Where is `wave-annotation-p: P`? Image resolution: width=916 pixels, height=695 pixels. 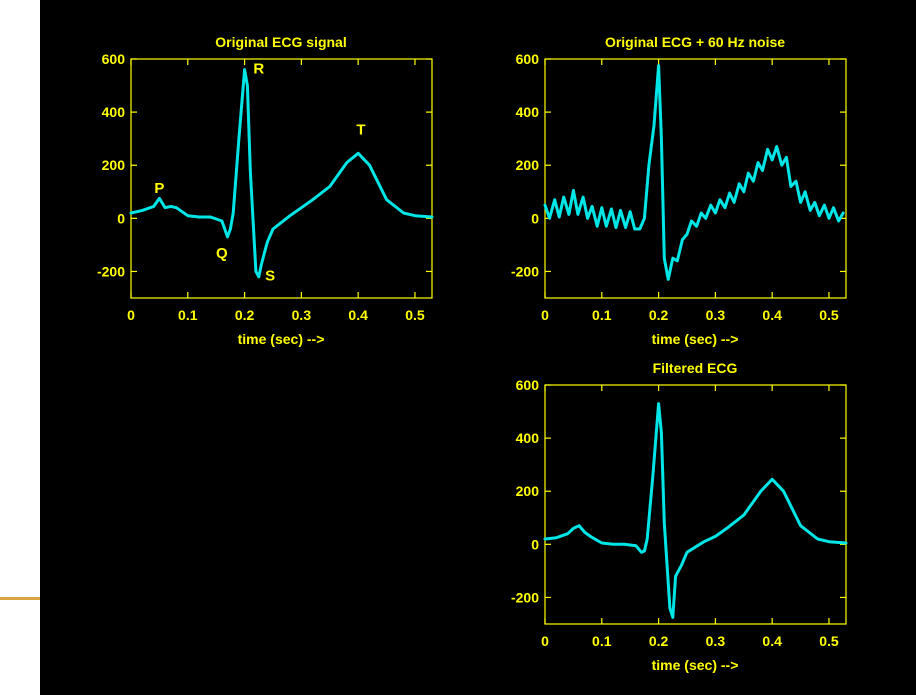
wave-annotation-p: P is located at coordinates (159, 188).